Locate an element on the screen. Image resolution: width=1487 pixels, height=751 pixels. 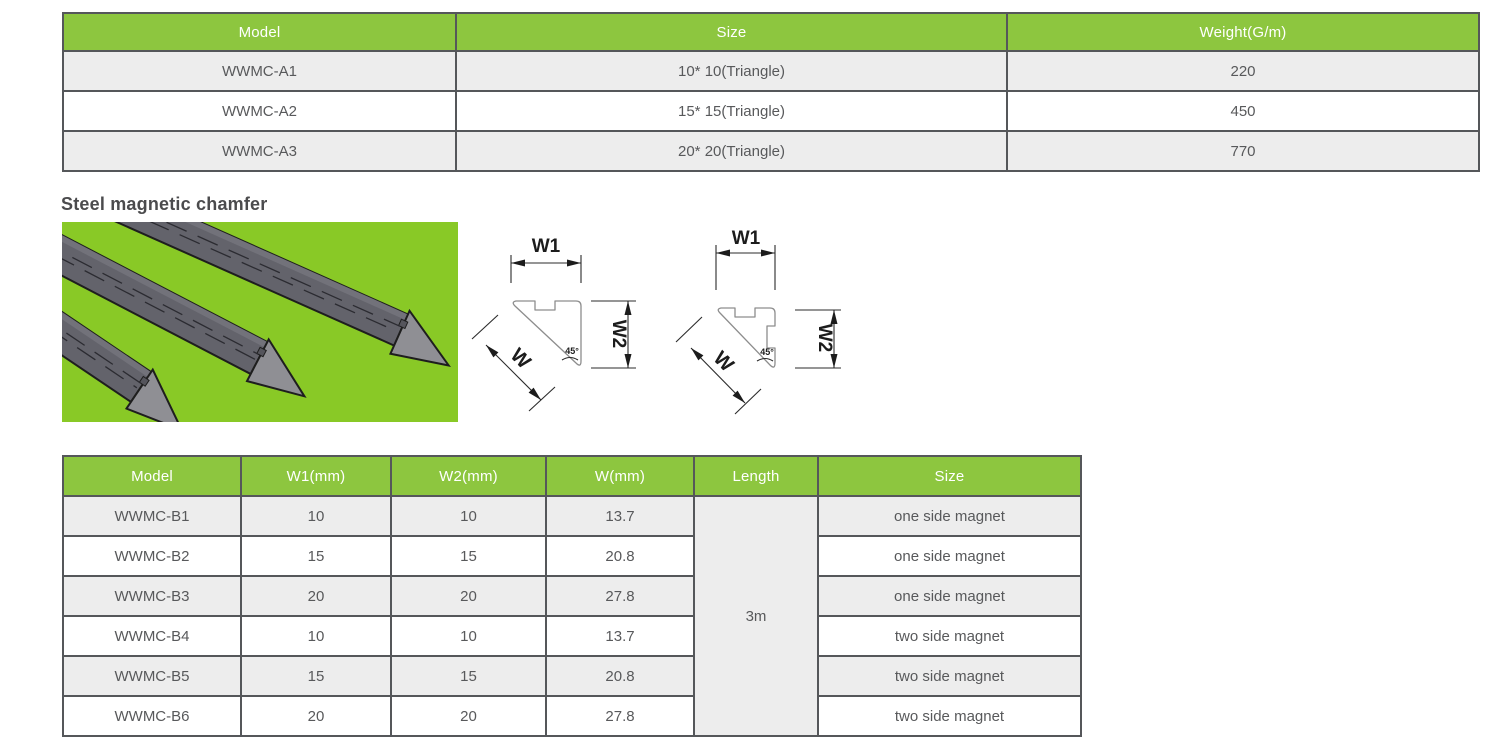
cell-size: 15* 15(Triangle) is located at coordinates (731, 111).